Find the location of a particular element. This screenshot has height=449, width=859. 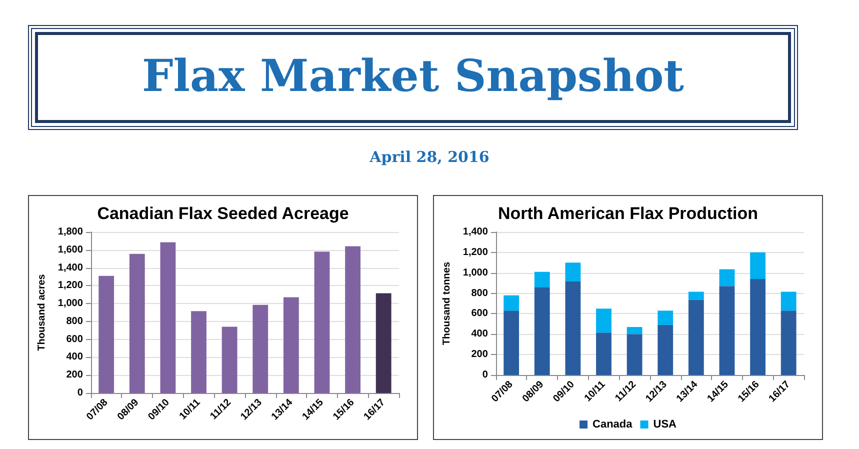

y-tick-label: 1,600 is located at coordinates (71, 250).